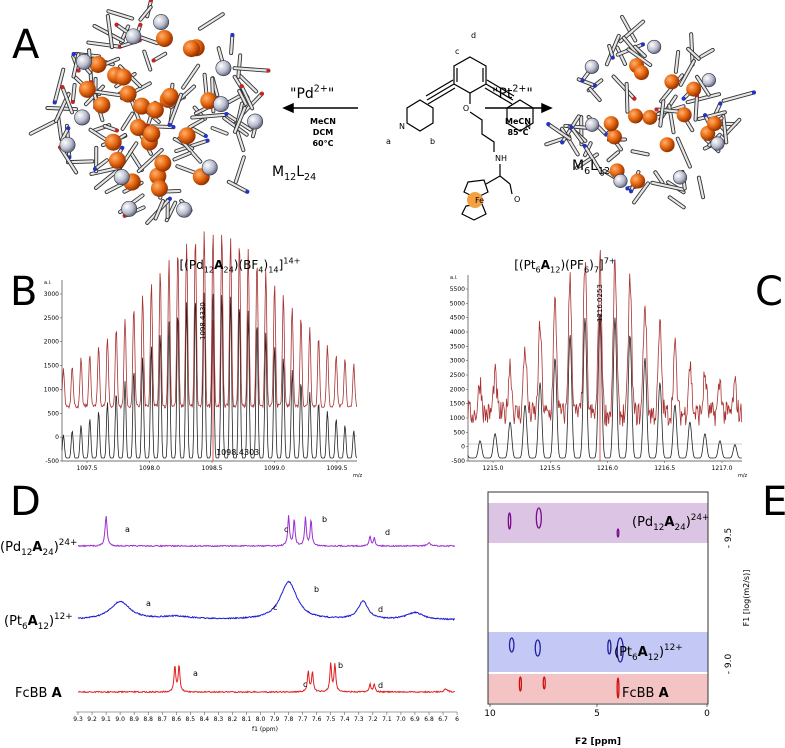 Image resolution: width=785 pixels, height=748 pixels. I want to click on y-unit: a.i., so click(454, 278).